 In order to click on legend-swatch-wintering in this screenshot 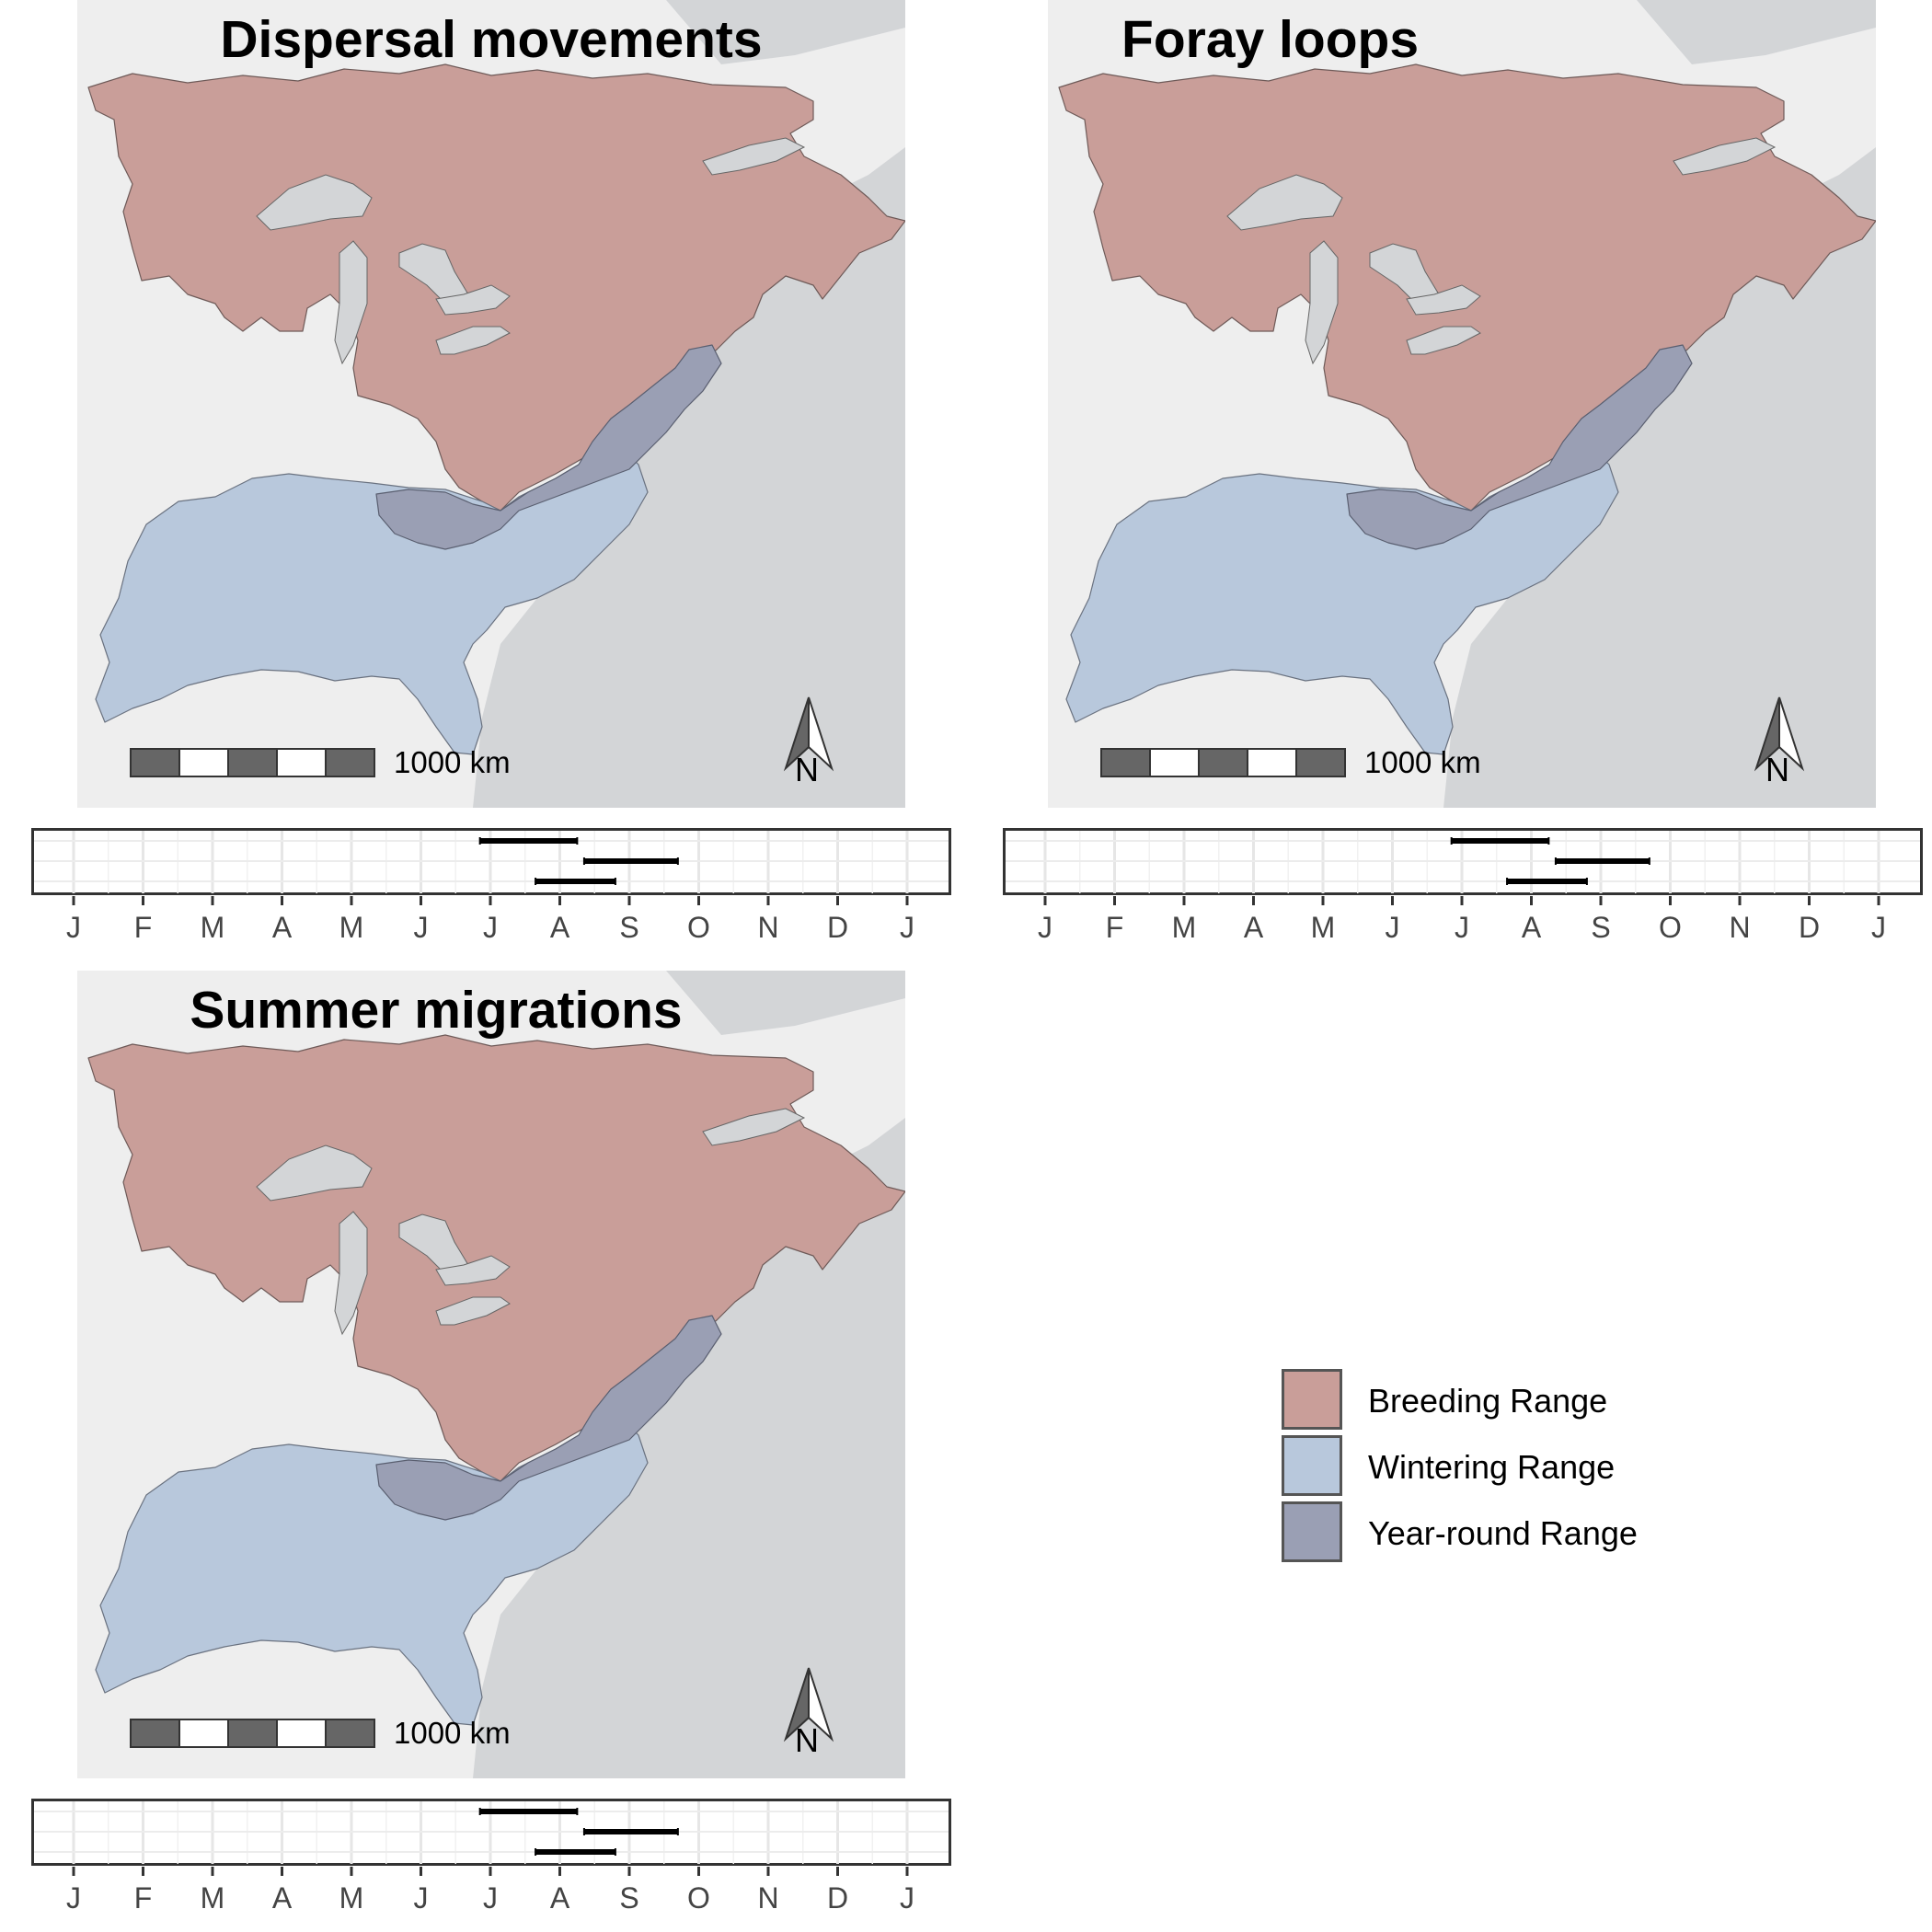, I will do `click(1312, 1465)`.